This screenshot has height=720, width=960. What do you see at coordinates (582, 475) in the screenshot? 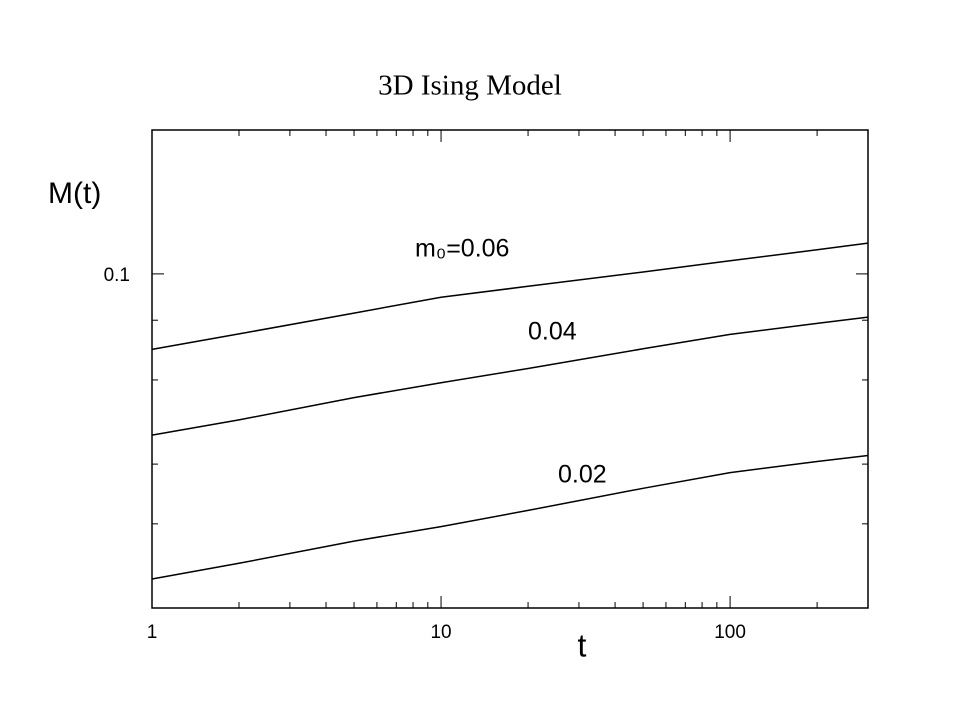
I see `series-label: 0.02` at bounding box center [582, 475].